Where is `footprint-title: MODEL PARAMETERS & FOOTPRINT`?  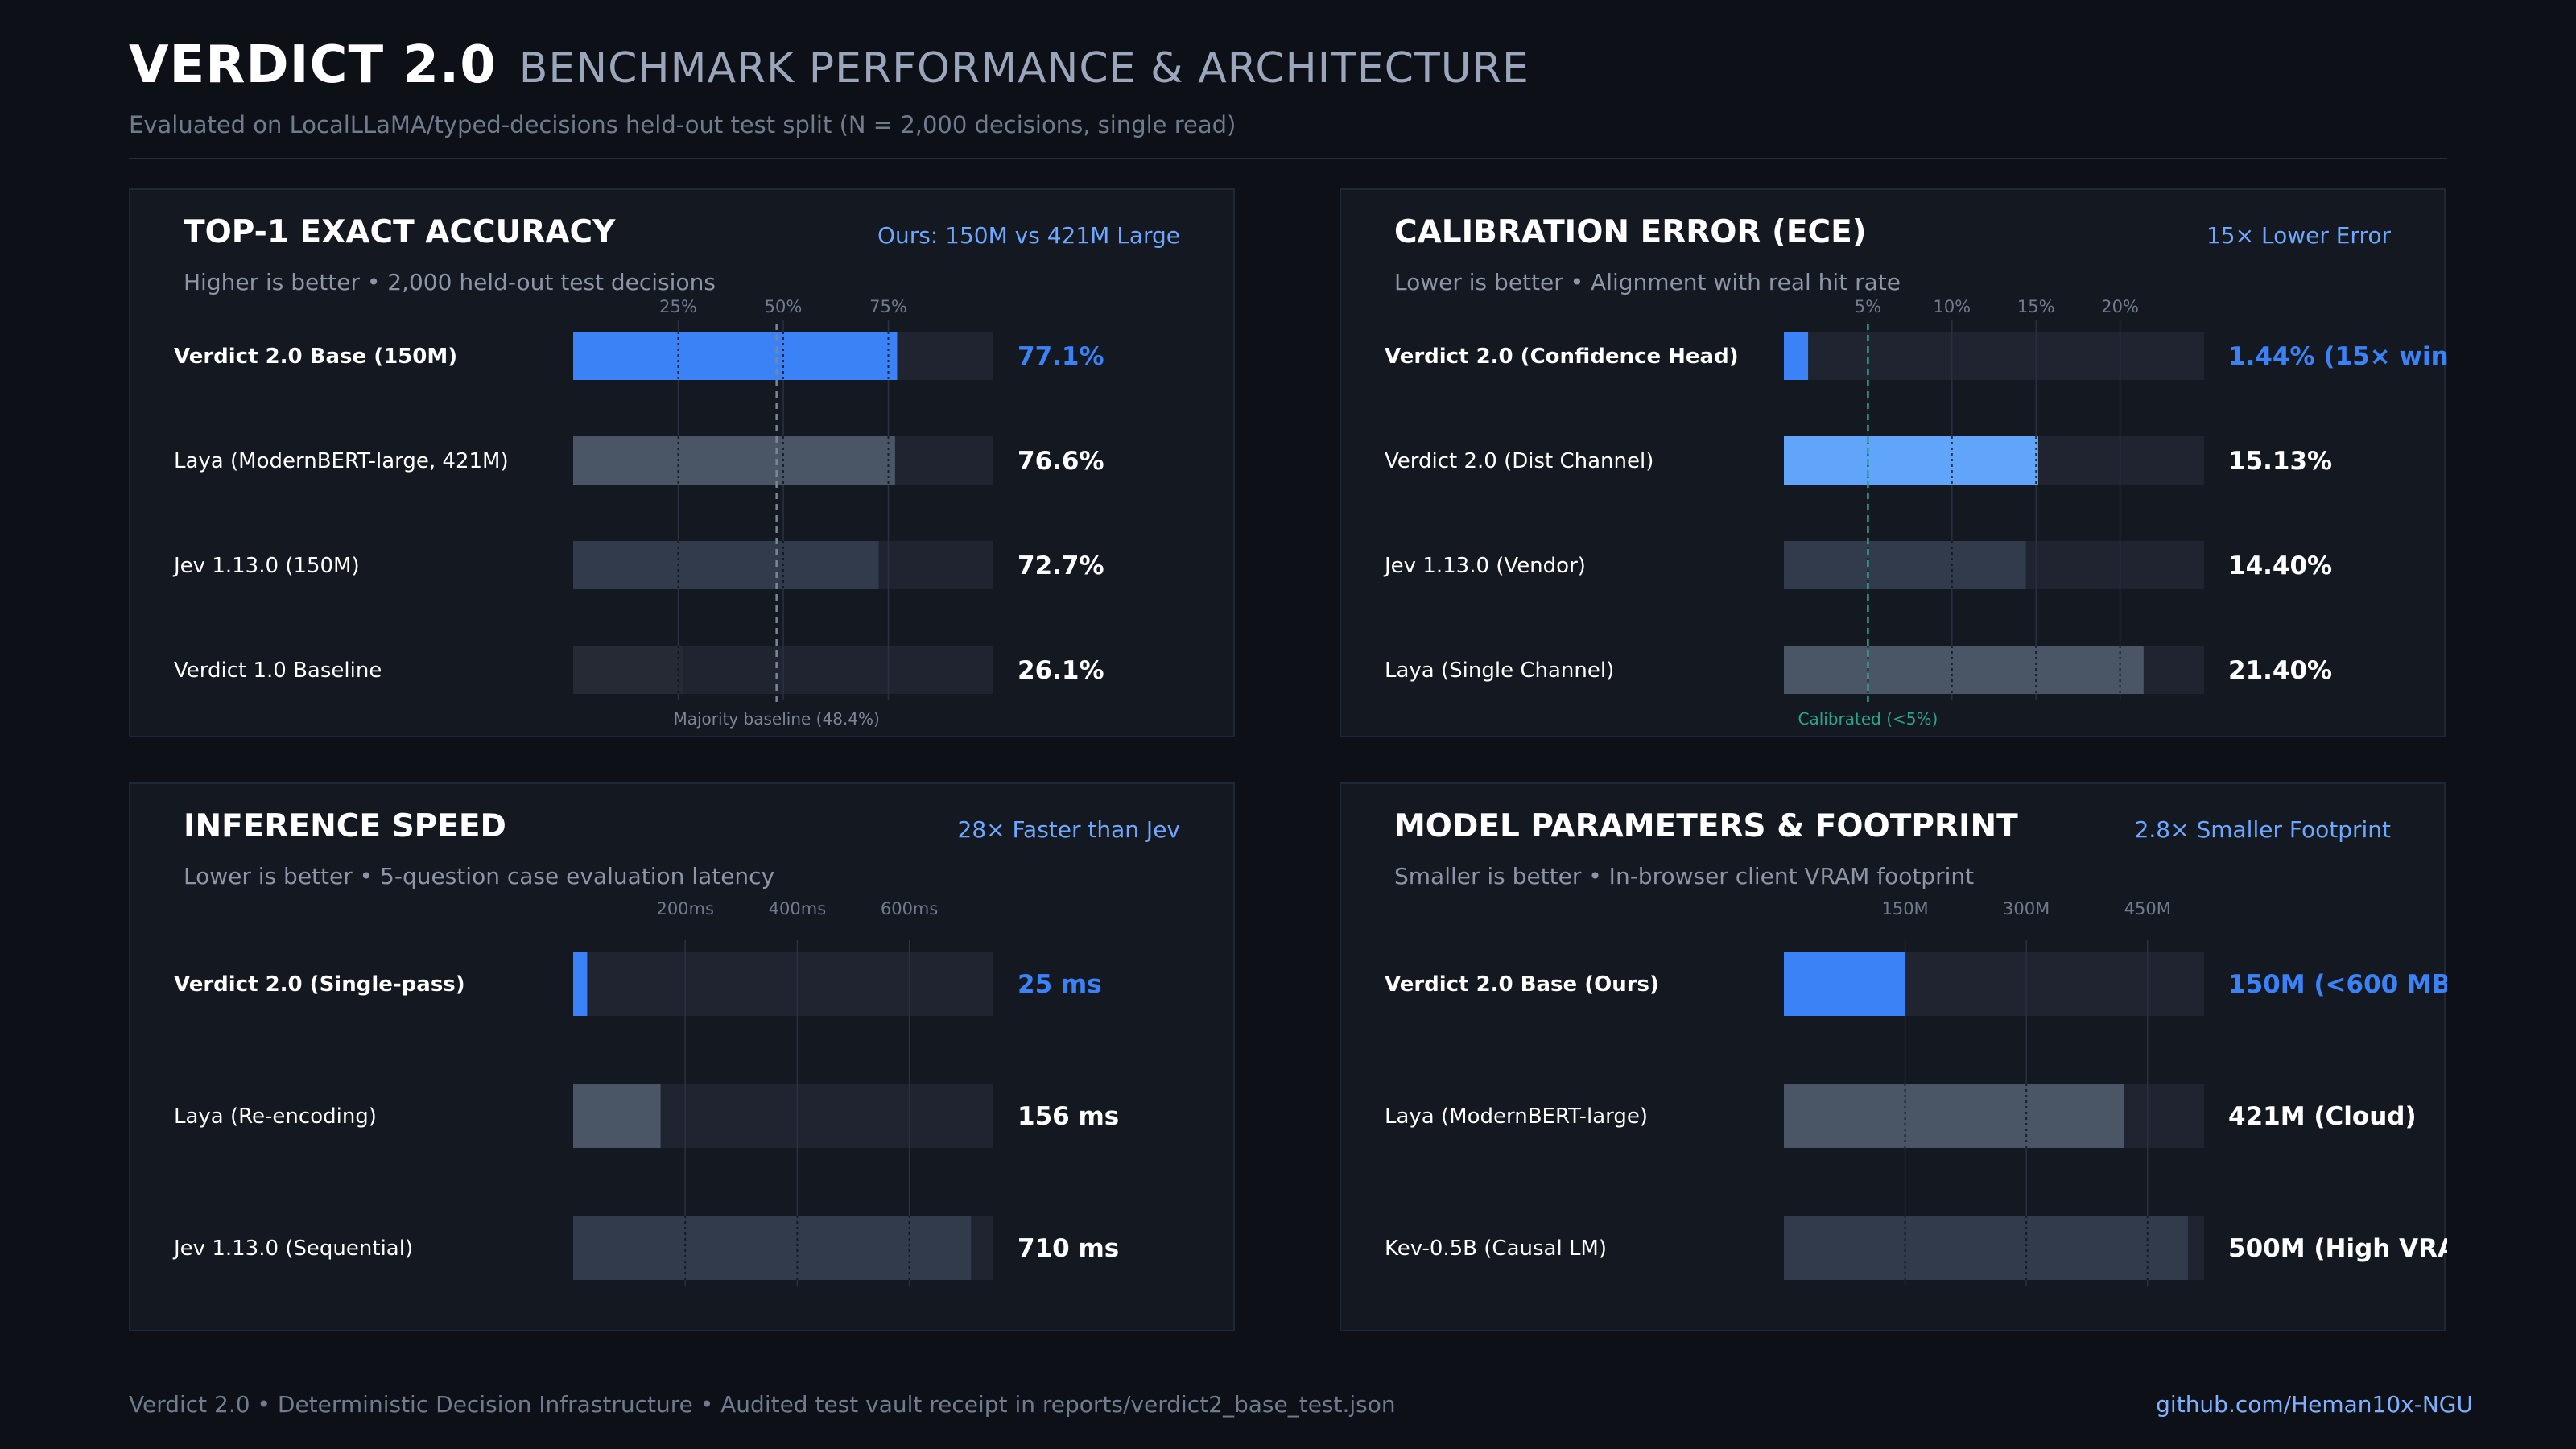
footprint-title: MODEL PARAMETERS & FOOTPRINT is located at coordinates (1706, 826).